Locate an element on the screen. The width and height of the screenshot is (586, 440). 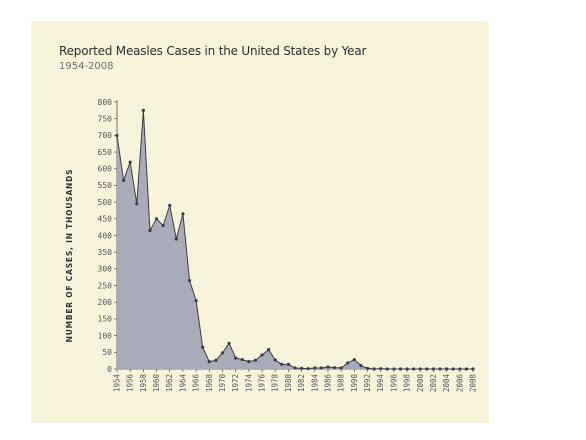
x-tick-label: 1976 is located at coordinates (262, 383).